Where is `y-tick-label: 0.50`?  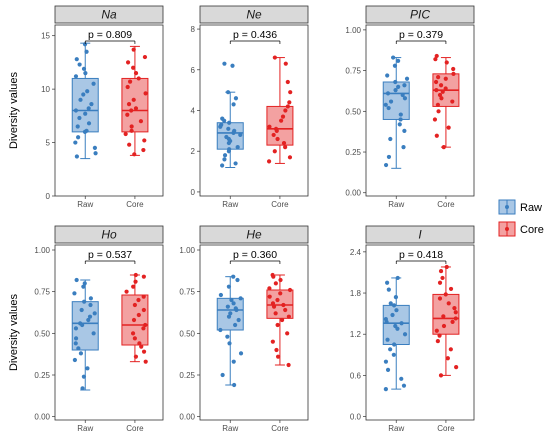 y-tick-label: 0.50 is located at coordinates (187, 333).